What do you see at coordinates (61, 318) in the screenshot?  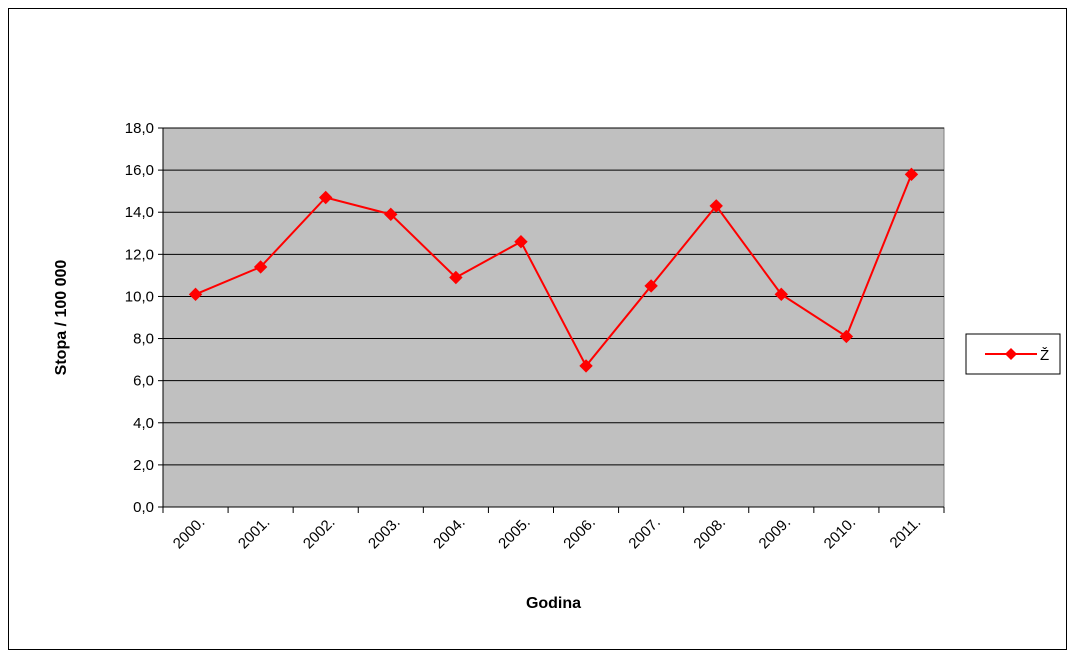 I see `y-axis-title: Stopa / 100 000` at bounding box center [61, 318].